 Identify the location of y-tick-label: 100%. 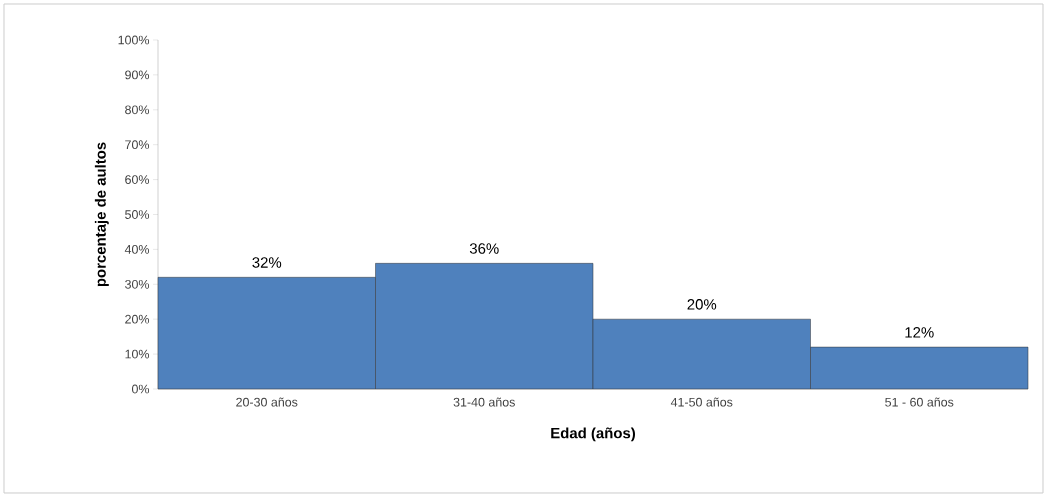
(134, 40).